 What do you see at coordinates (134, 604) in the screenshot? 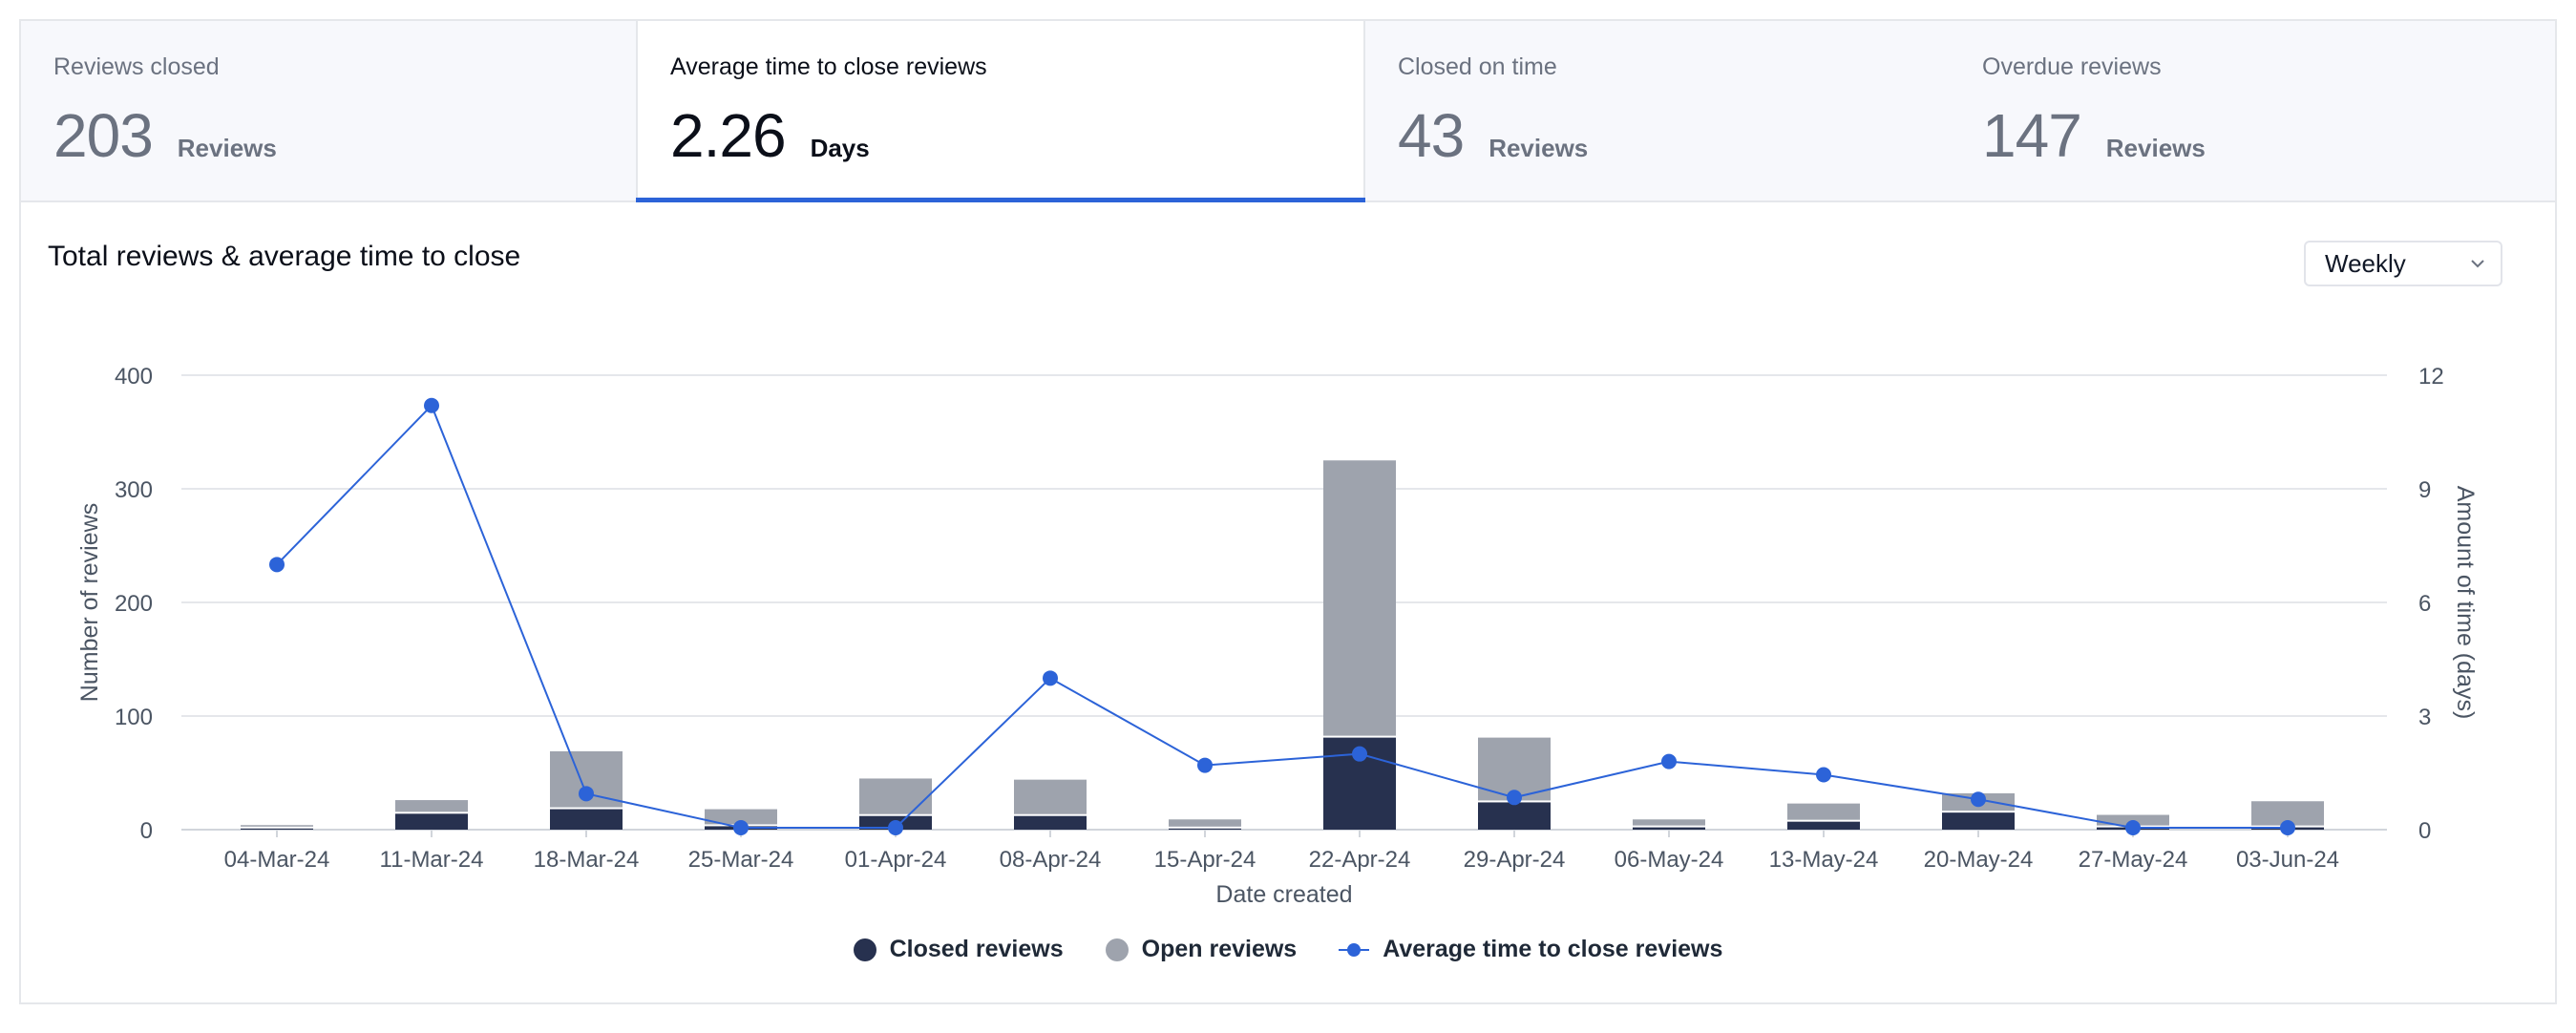
I see `y-tick-label: 200` at bounding box center [134, 604].